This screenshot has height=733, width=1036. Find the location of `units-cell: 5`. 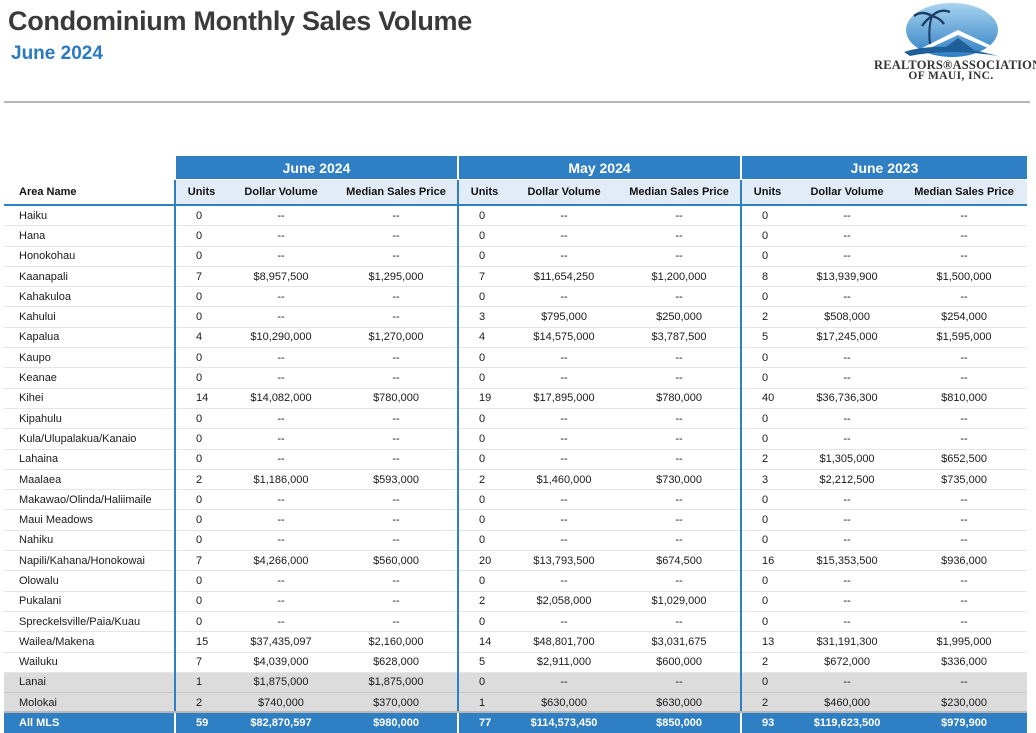

units-cell: 5 is located at coordinates (484, 662).